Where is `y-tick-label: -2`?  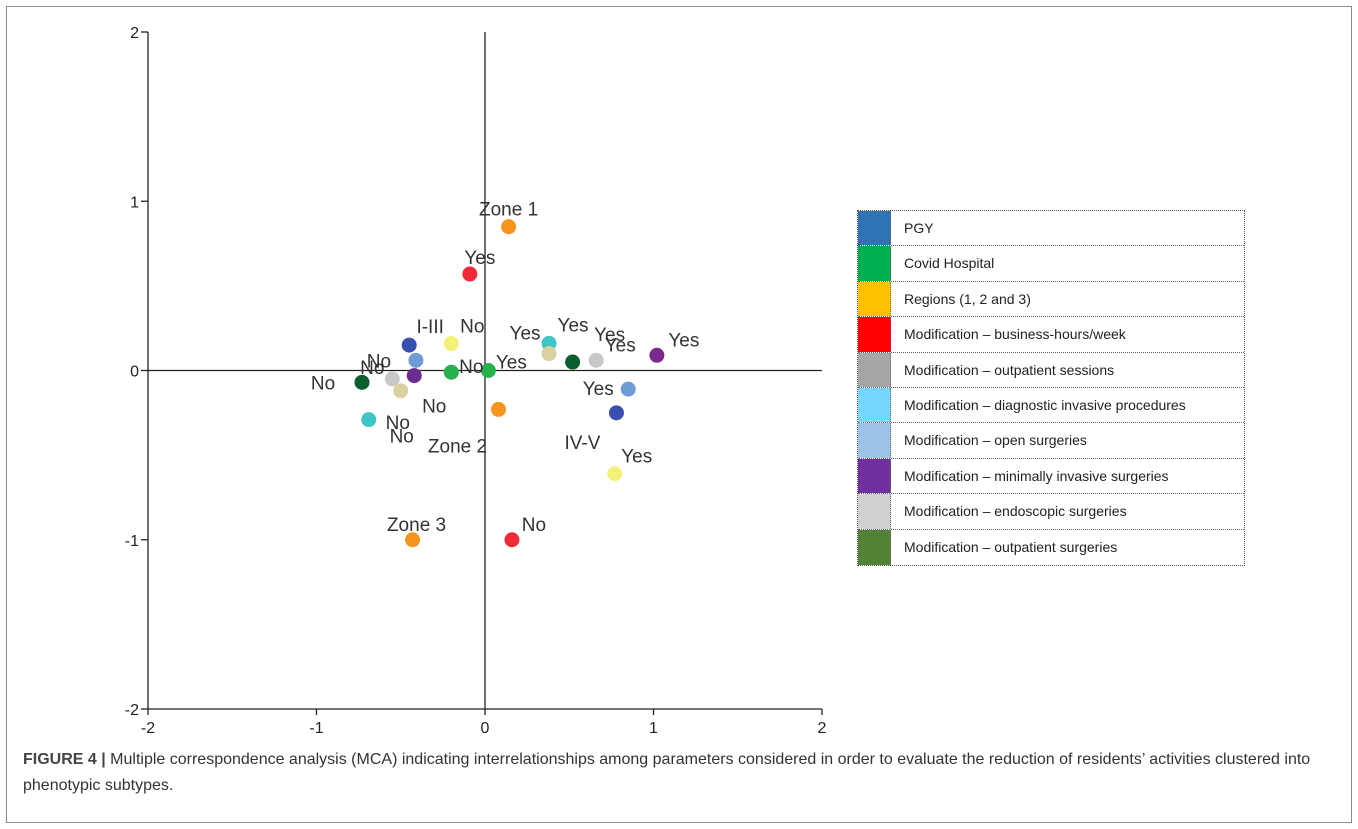
y-tick-label: -2 is located at coordinates (132, 710).